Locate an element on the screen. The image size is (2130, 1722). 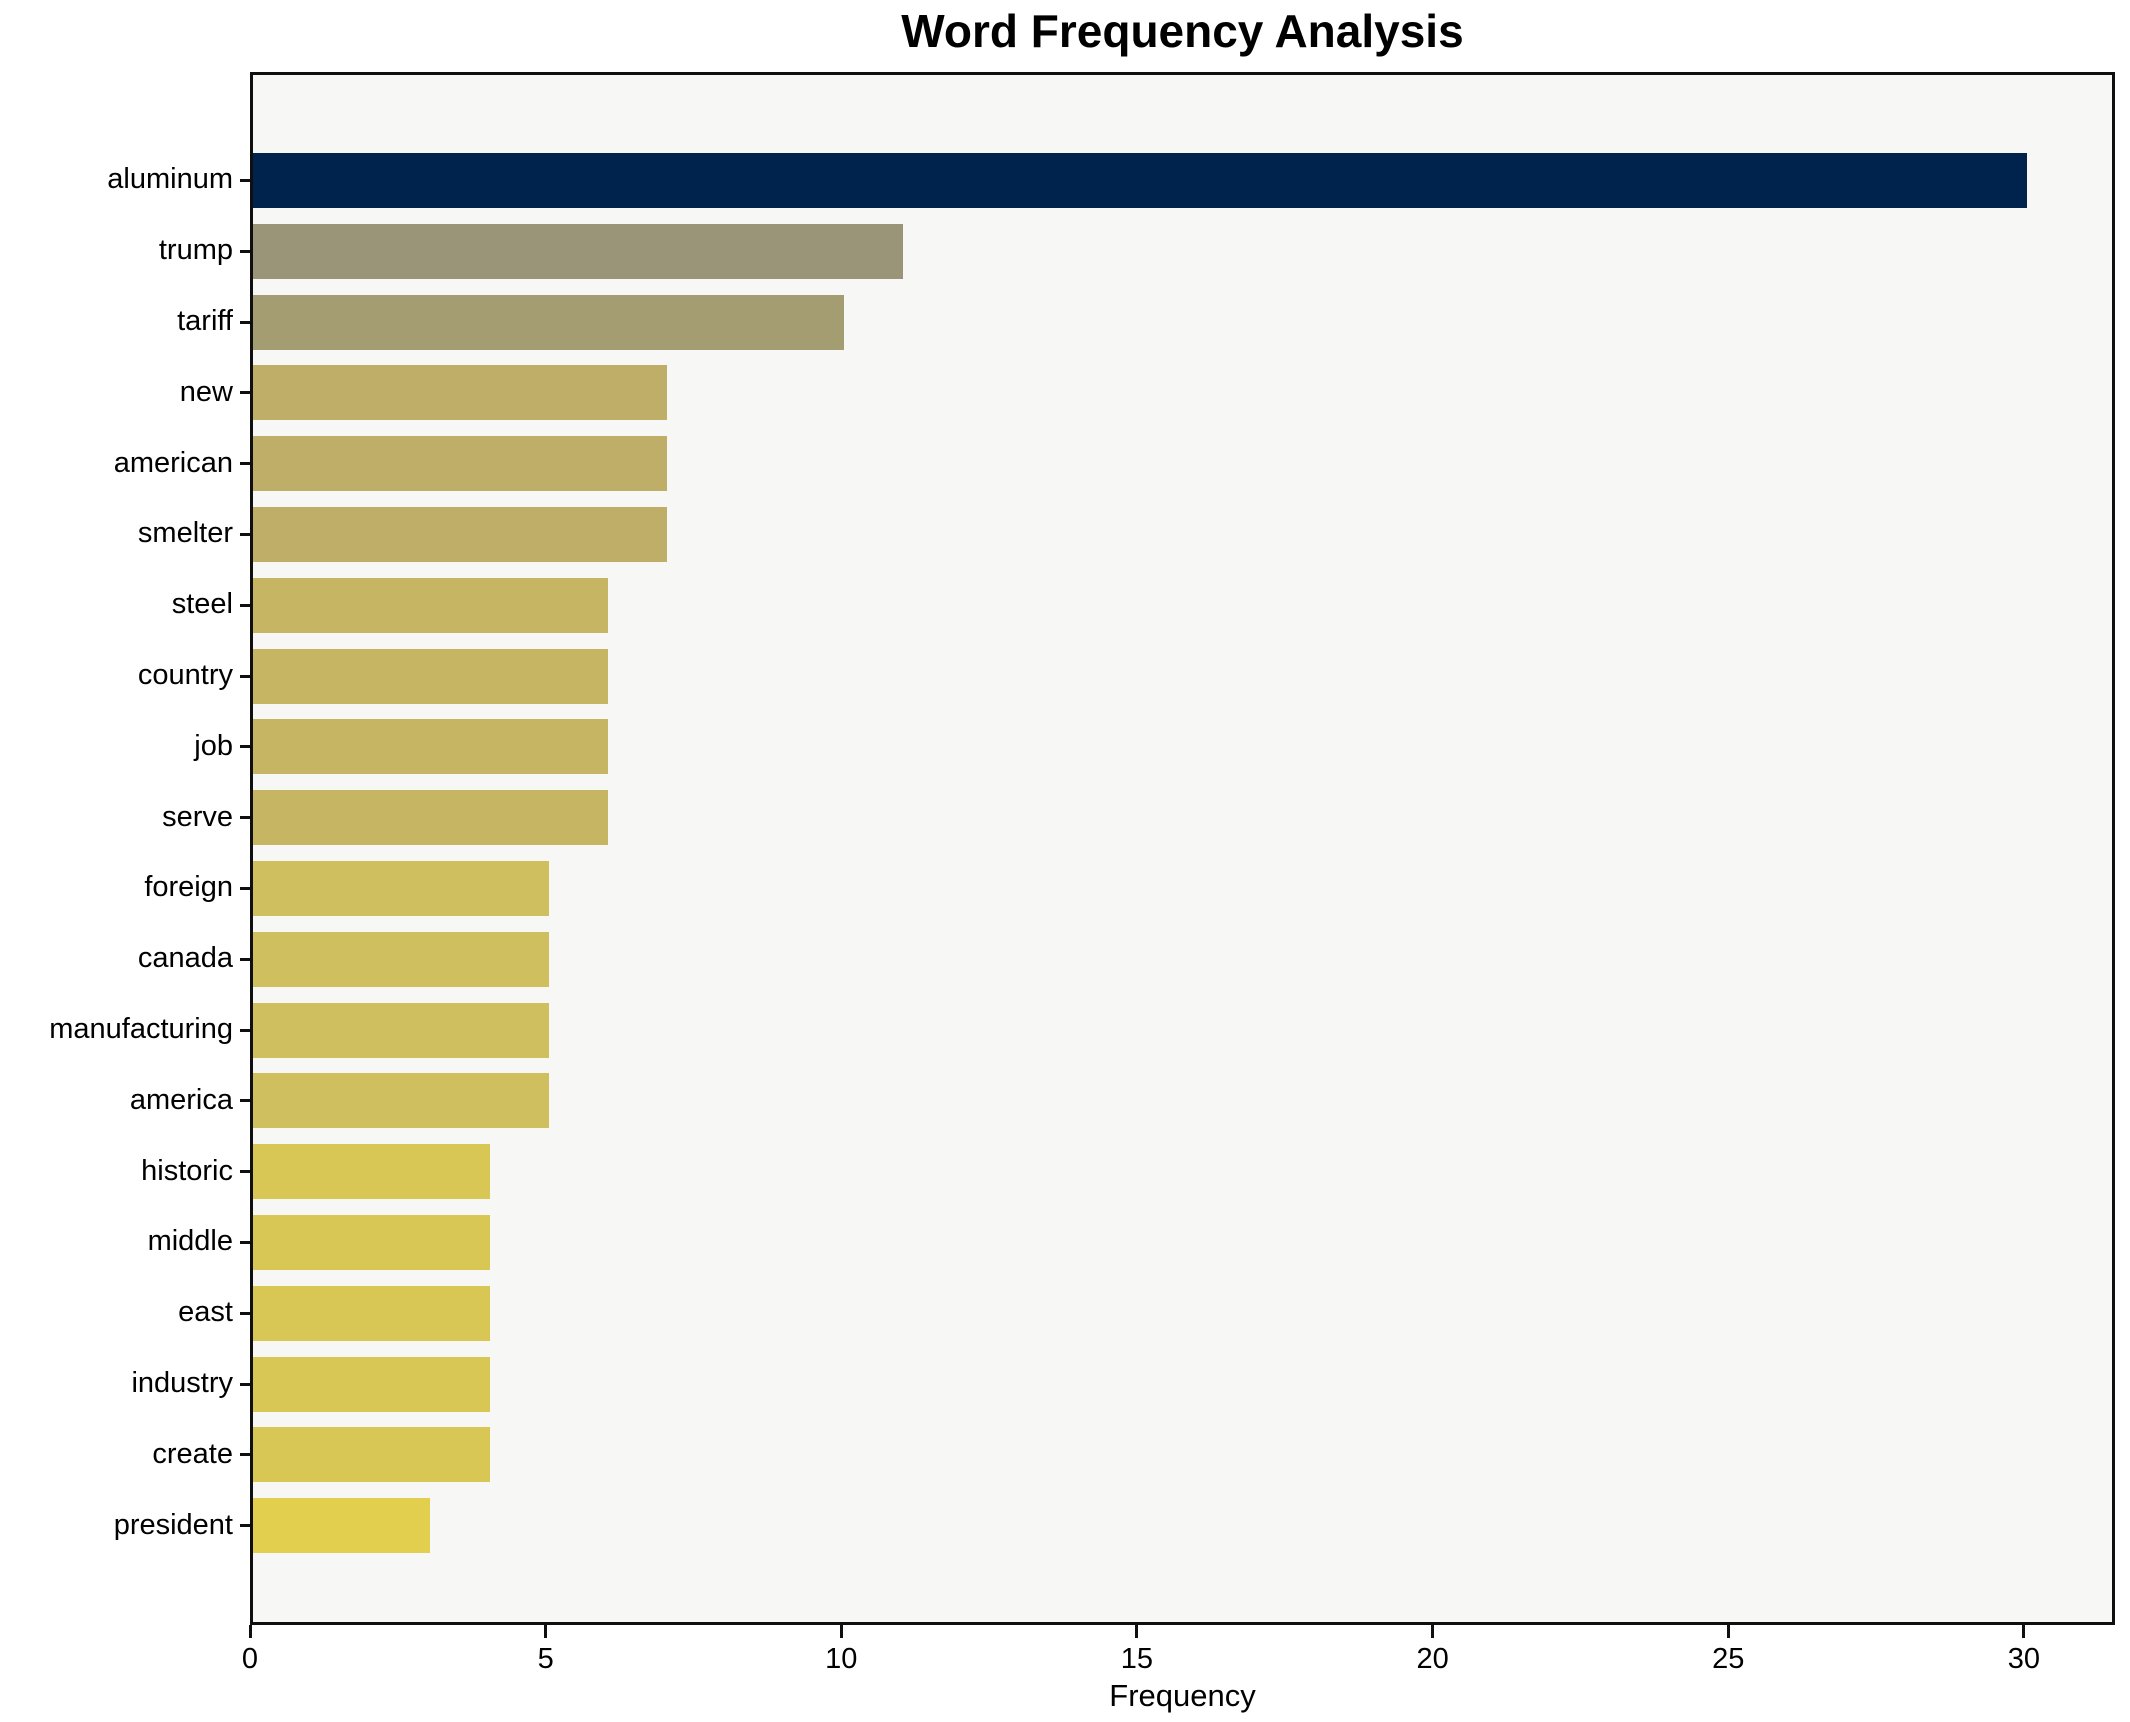
y-tick-label-job: job is located at coordinates (213, 745).